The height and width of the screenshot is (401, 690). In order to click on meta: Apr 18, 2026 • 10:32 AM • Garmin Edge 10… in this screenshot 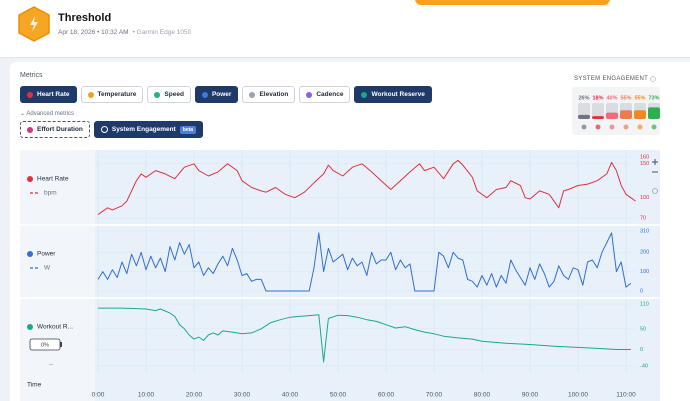, I will do `click(124, 32)`.